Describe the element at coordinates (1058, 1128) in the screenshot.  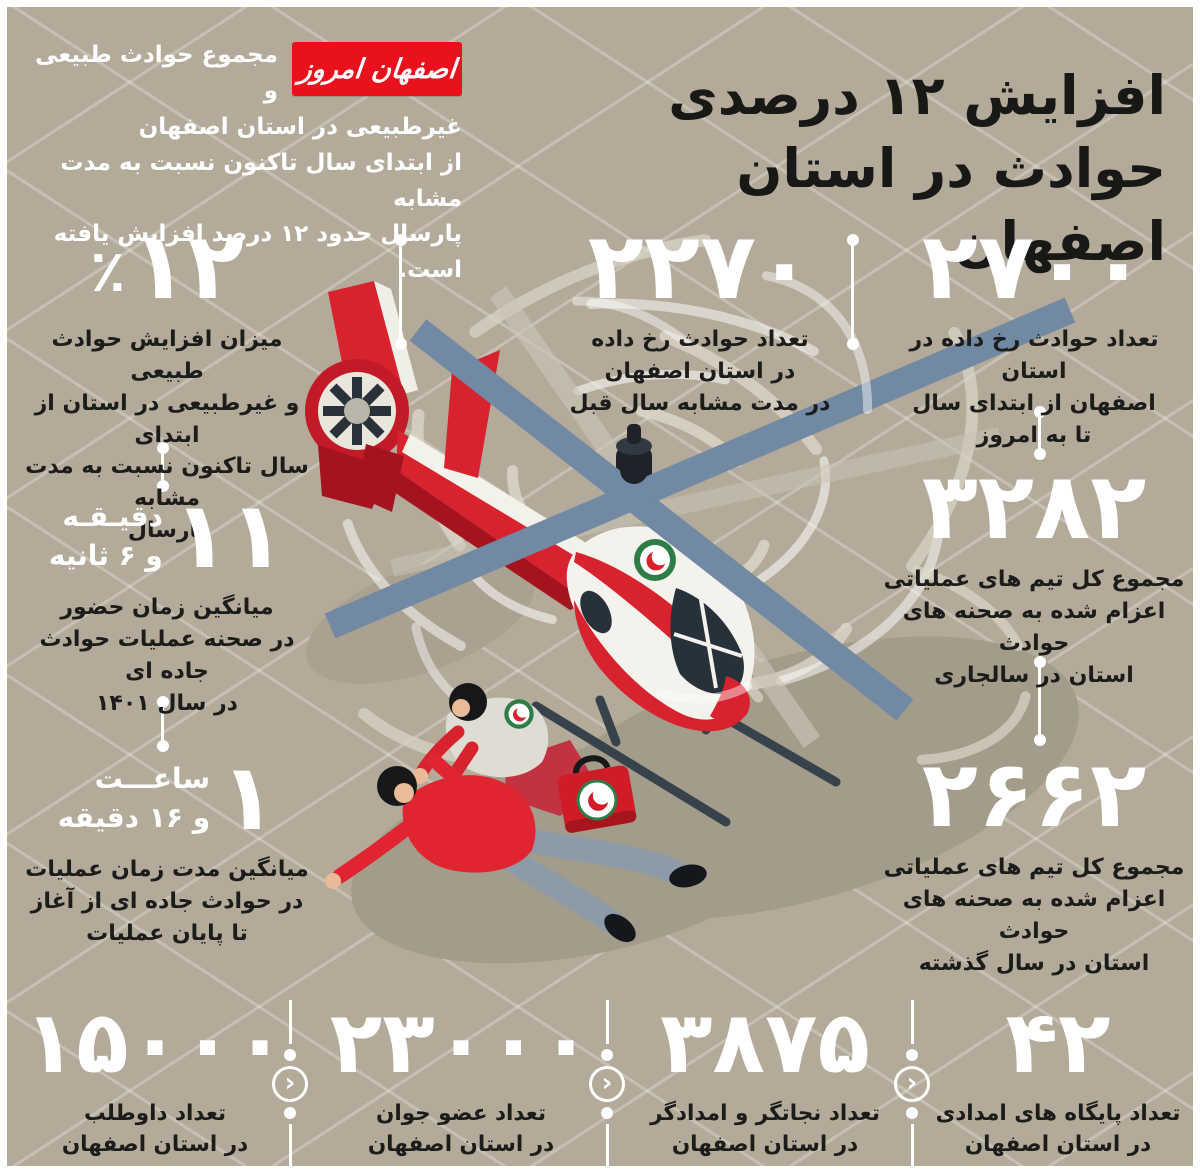
I see `stat-description: تعداد پایگاه های امدادی در استان اصفهان` at that location.